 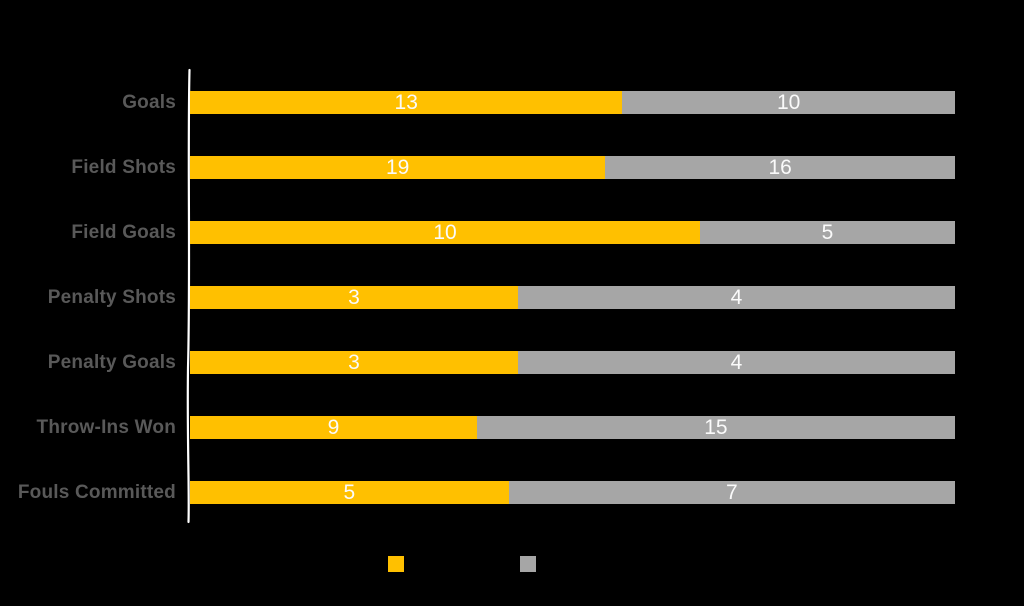 I want to click on segment-primary: 10, so click(x=445, y=232).